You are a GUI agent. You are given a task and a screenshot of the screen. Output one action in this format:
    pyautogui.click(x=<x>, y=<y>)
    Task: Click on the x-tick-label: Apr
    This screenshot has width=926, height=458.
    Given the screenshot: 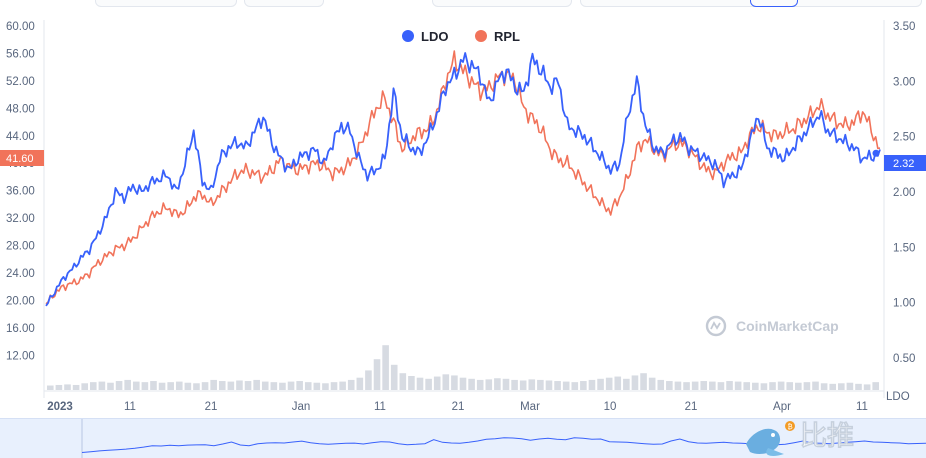 What is the action you would take?
    pyautogui.click(x=782, y=407)
    